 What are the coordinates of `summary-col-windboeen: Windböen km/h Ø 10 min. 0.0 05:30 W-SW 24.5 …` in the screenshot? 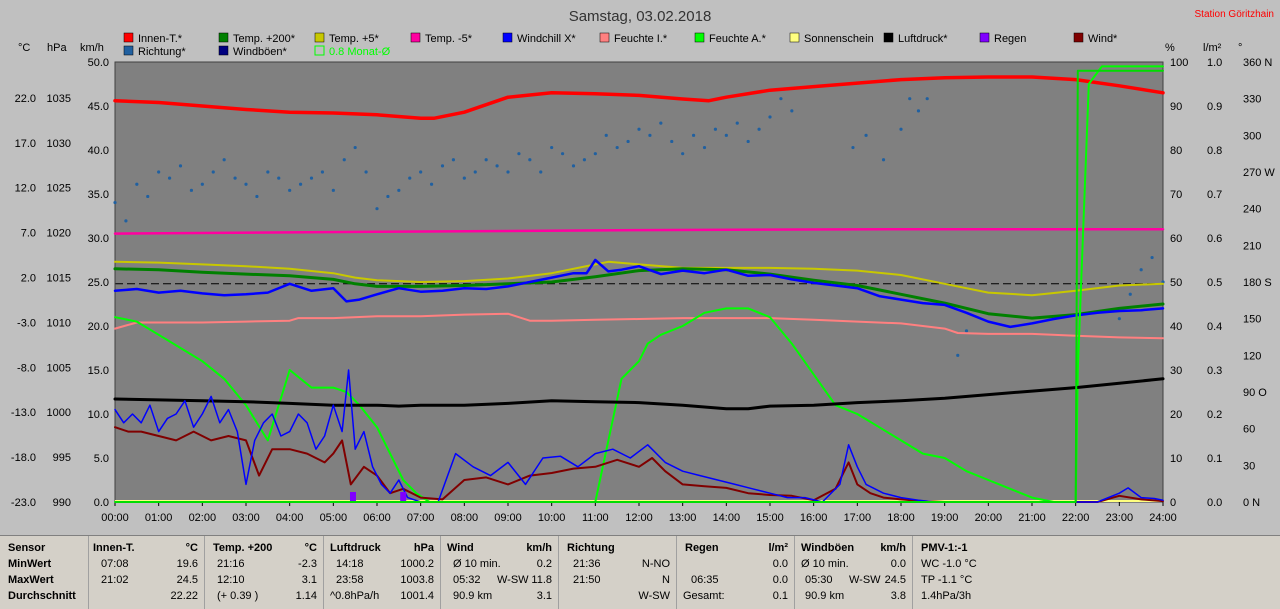 It's located at (854, 572).